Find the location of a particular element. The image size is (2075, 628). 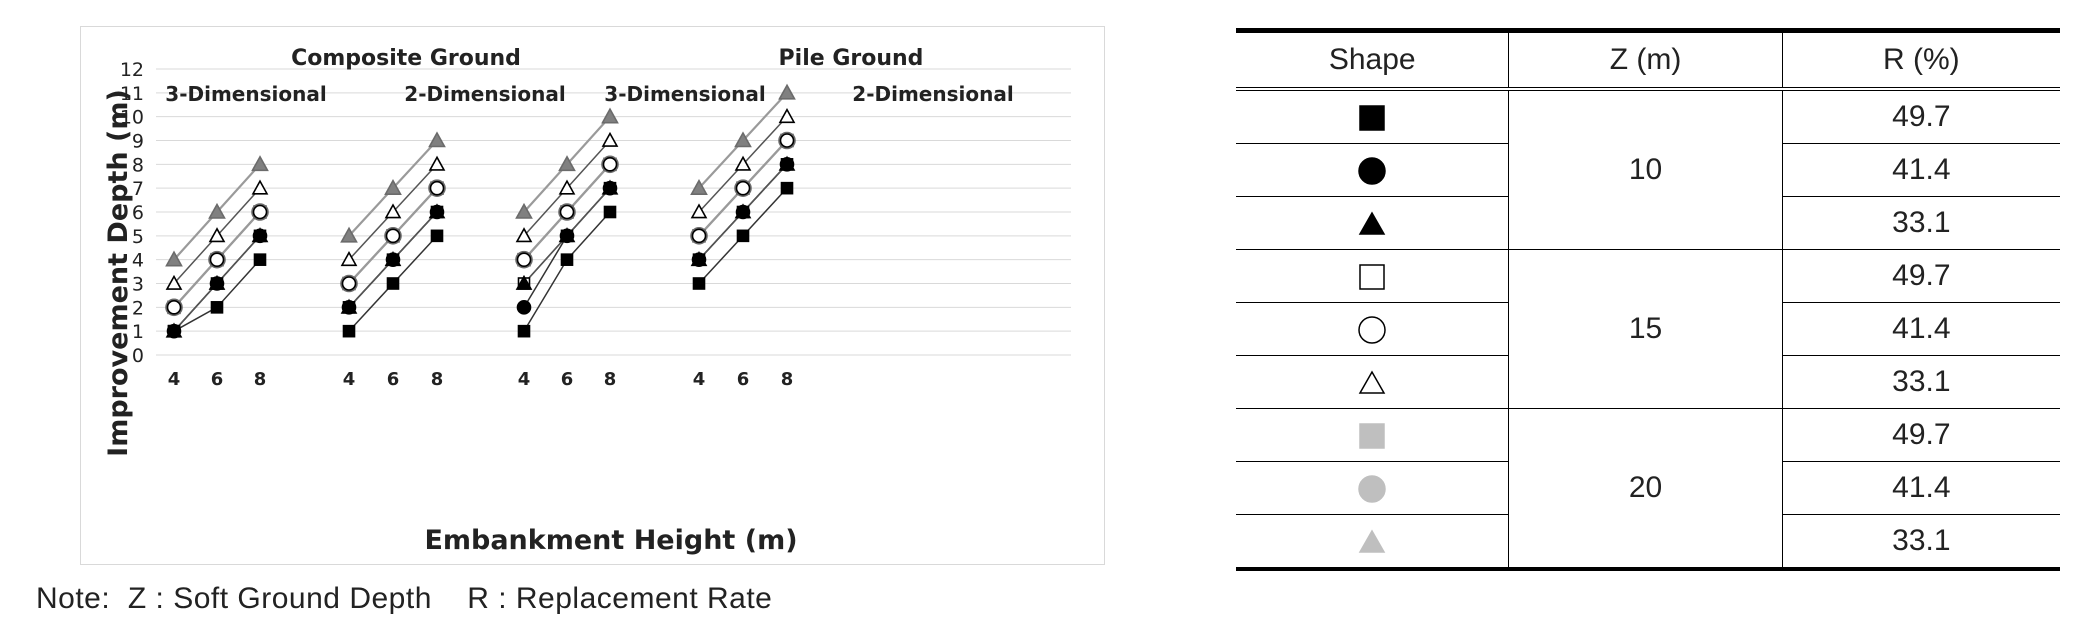

y-tick-label: 1 is located at coordinates (138, 332).